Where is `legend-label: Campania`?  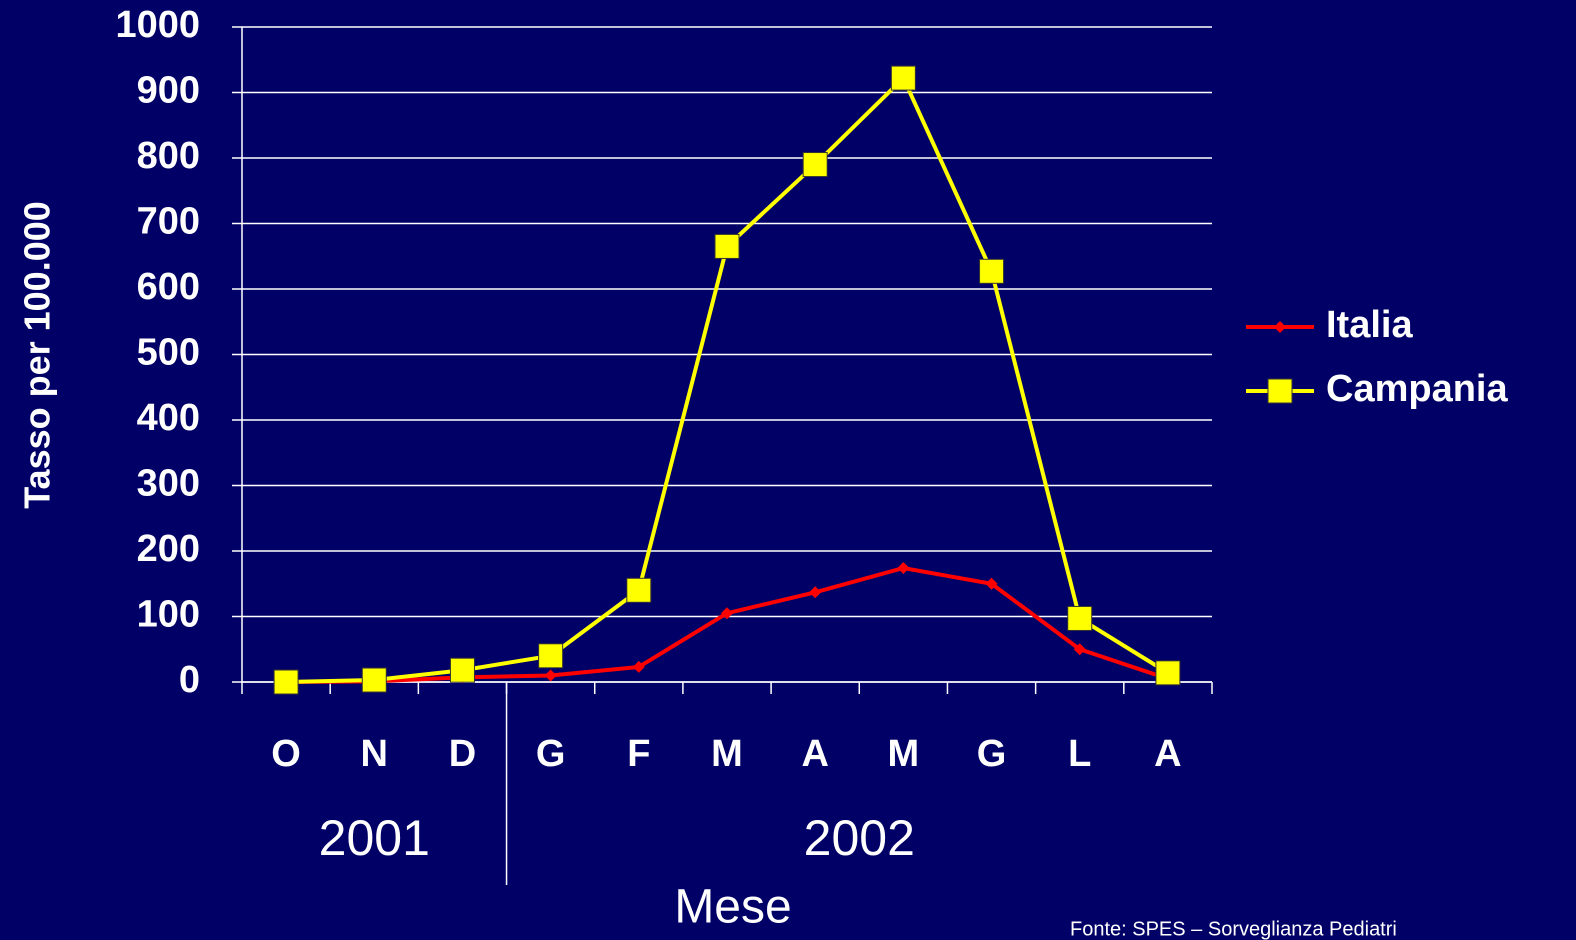 legend-label: Campania is located at coordinates (1417, 389).